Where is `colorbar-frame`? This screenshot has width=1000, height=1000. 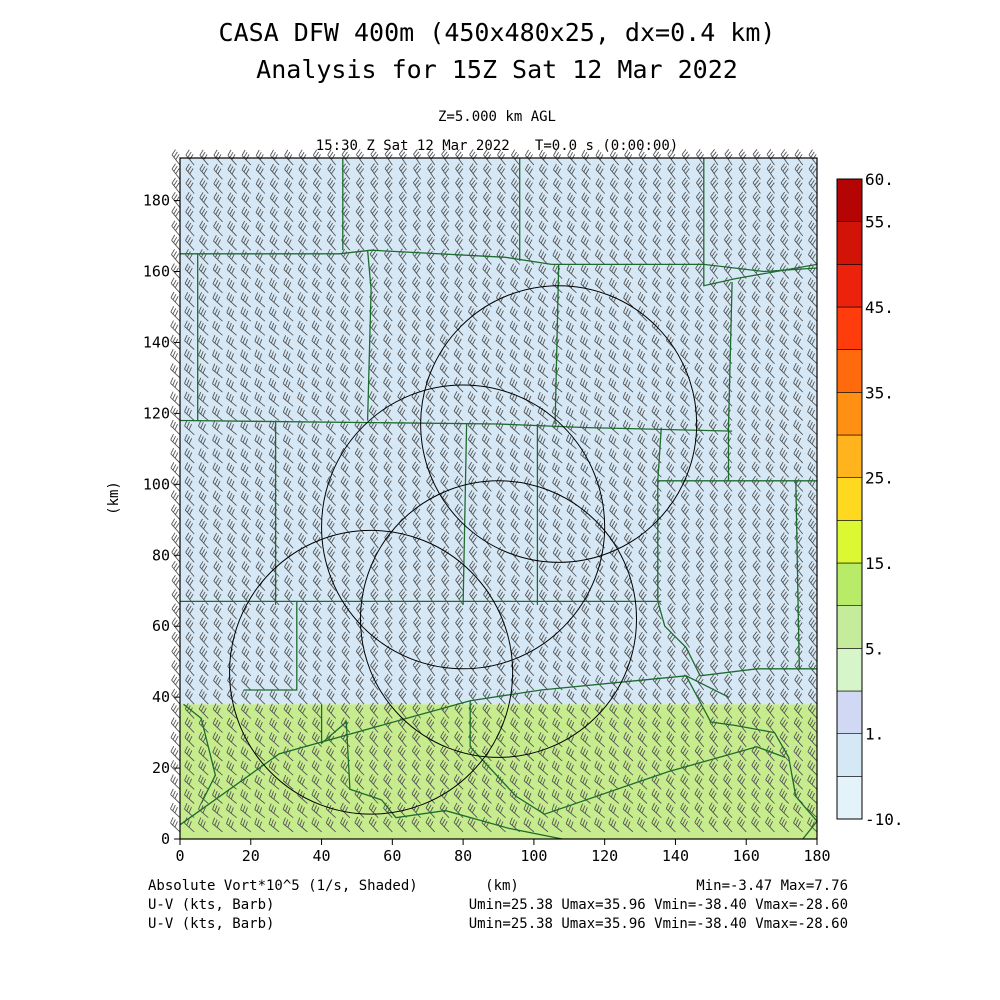 colorbar-frame is located at coordinates (849, 499).